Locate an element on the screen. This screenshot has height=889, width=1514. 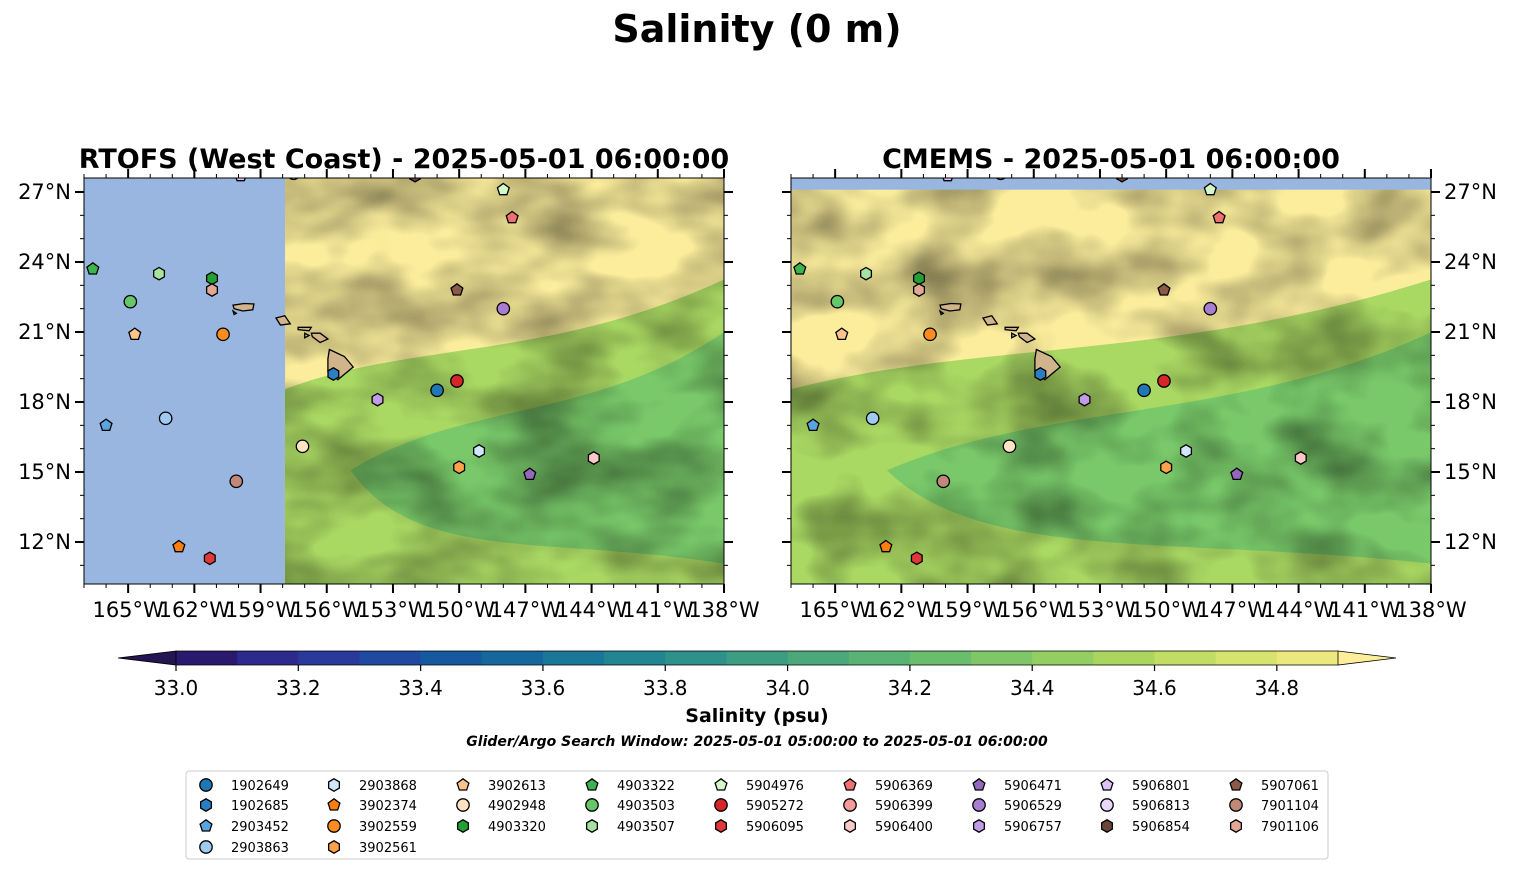
legend-entry-4903503: 4903503 is located at coordinates (630, 806).